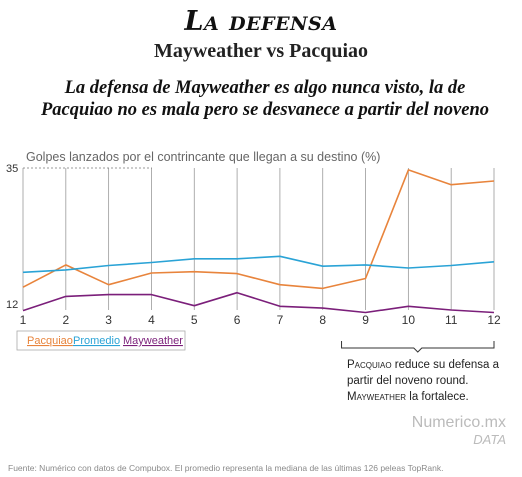 This screenshot has width=522, height=477. What do you see at coordinates (258, 264) in the screenshot?
I see `series-line-promedio` at bounding box center [258, 264].